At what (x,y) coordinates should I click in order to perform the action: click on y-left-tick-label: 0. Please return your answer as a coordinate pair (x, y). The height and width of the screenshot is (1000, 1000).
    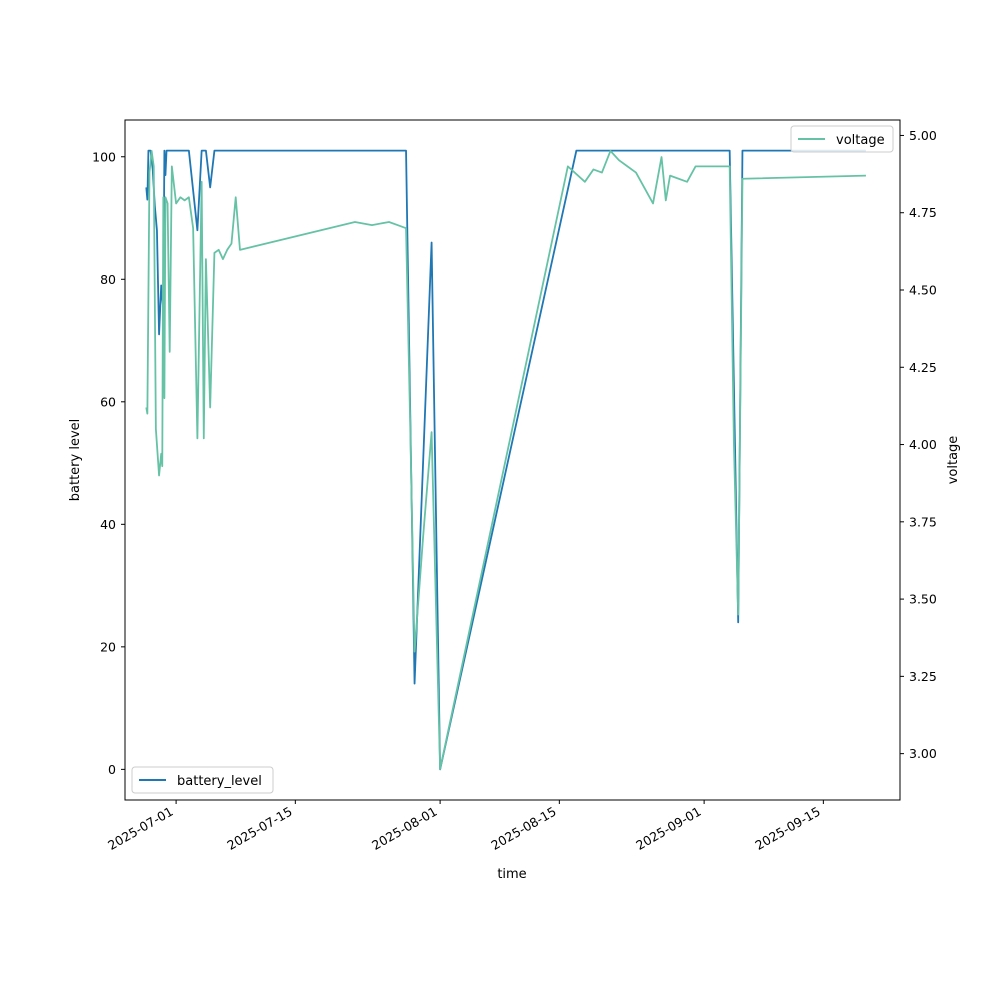
    Looking at the image, I should click on (112, 769).